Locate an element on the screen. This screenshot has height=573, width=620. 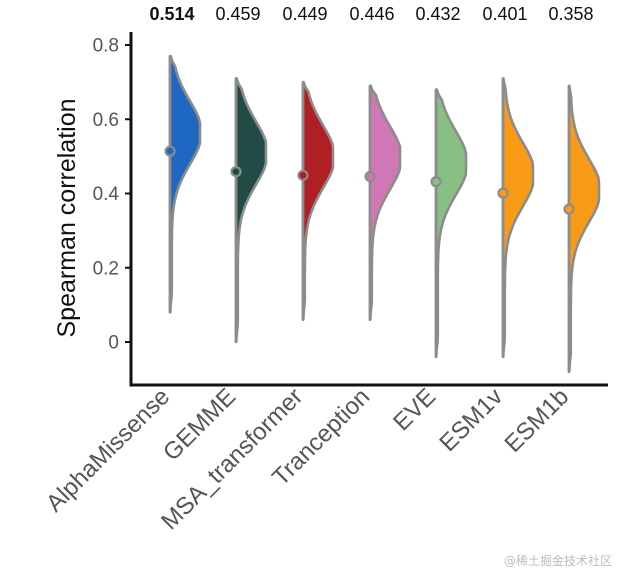
watermark: @稀土掘金技术社区 is located at coordinates (557, 561).